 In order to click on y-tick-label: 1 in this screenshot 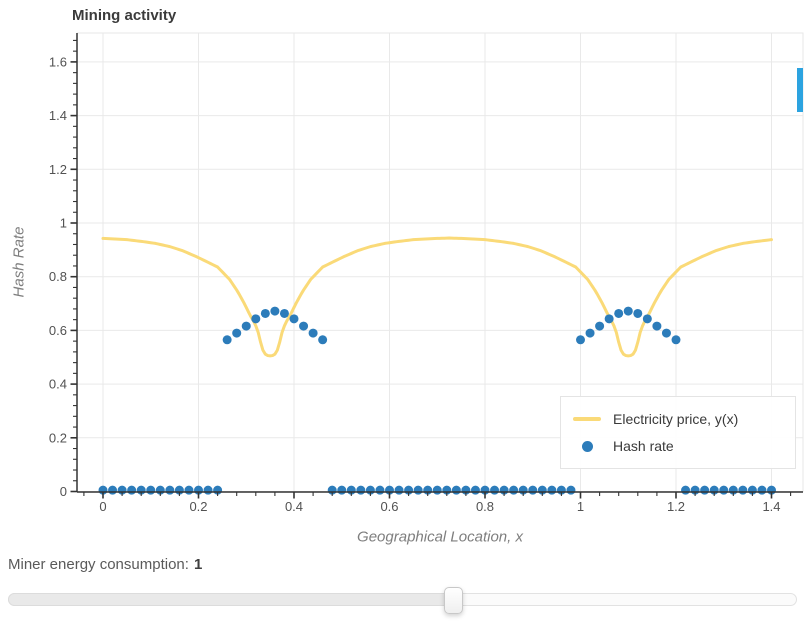, I will do `click(63, 223)`.